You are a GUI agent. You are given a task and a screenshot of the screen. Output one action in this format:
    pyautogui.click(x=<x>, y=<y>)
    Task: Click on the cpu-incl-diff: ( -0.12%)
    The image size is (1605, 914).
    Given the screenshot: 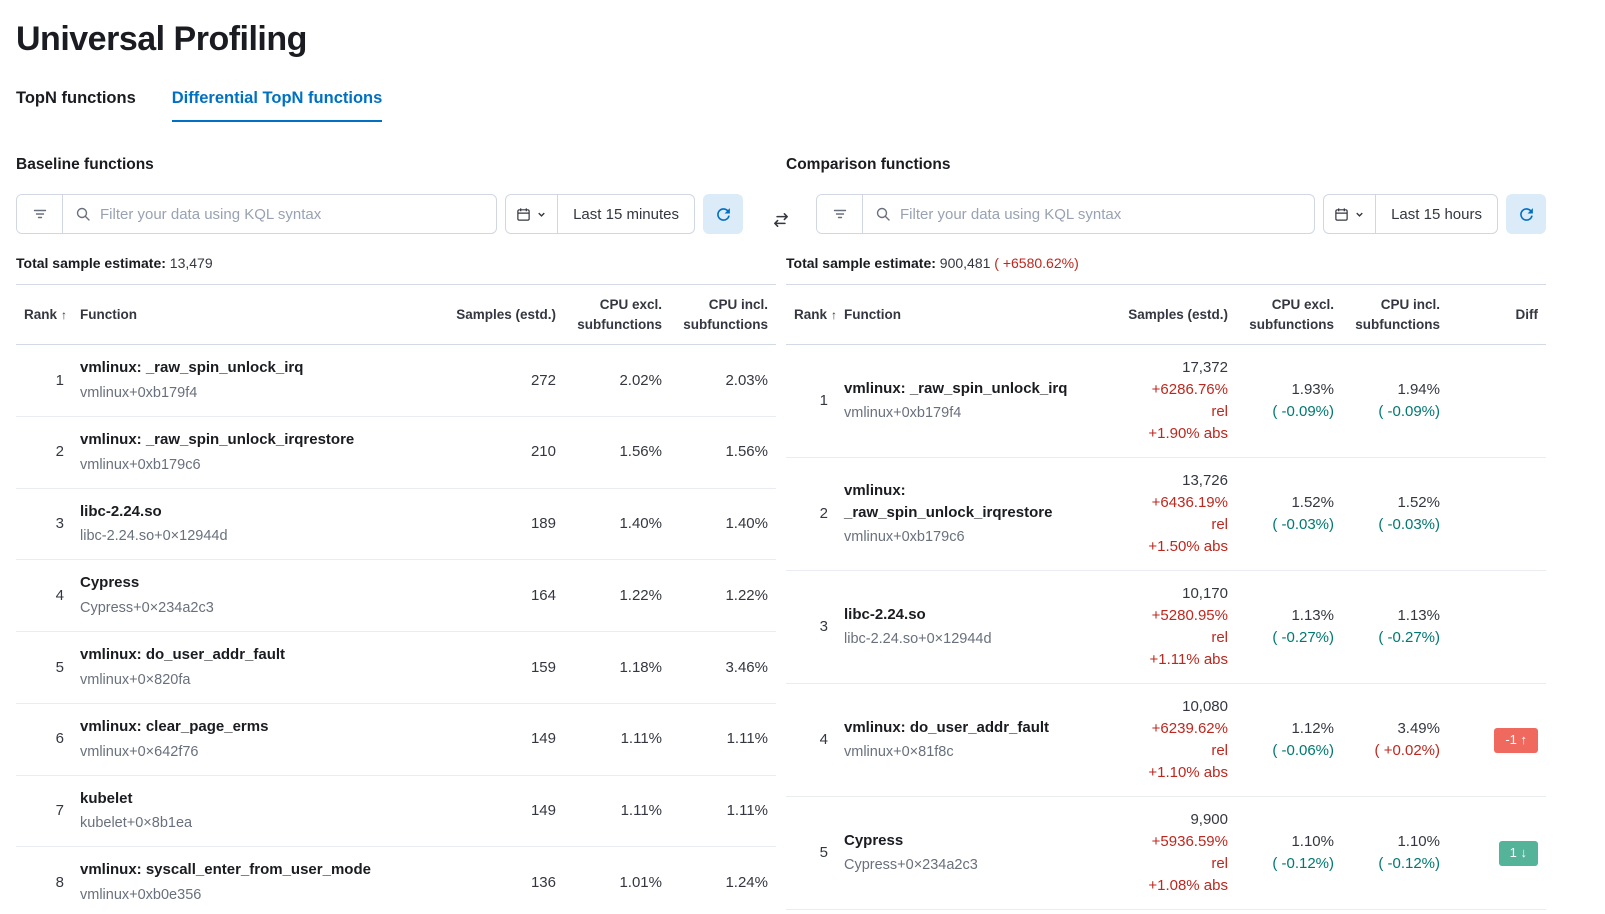 What is the action you would take?
    pyautogui.click(x=1409, y=864)
    